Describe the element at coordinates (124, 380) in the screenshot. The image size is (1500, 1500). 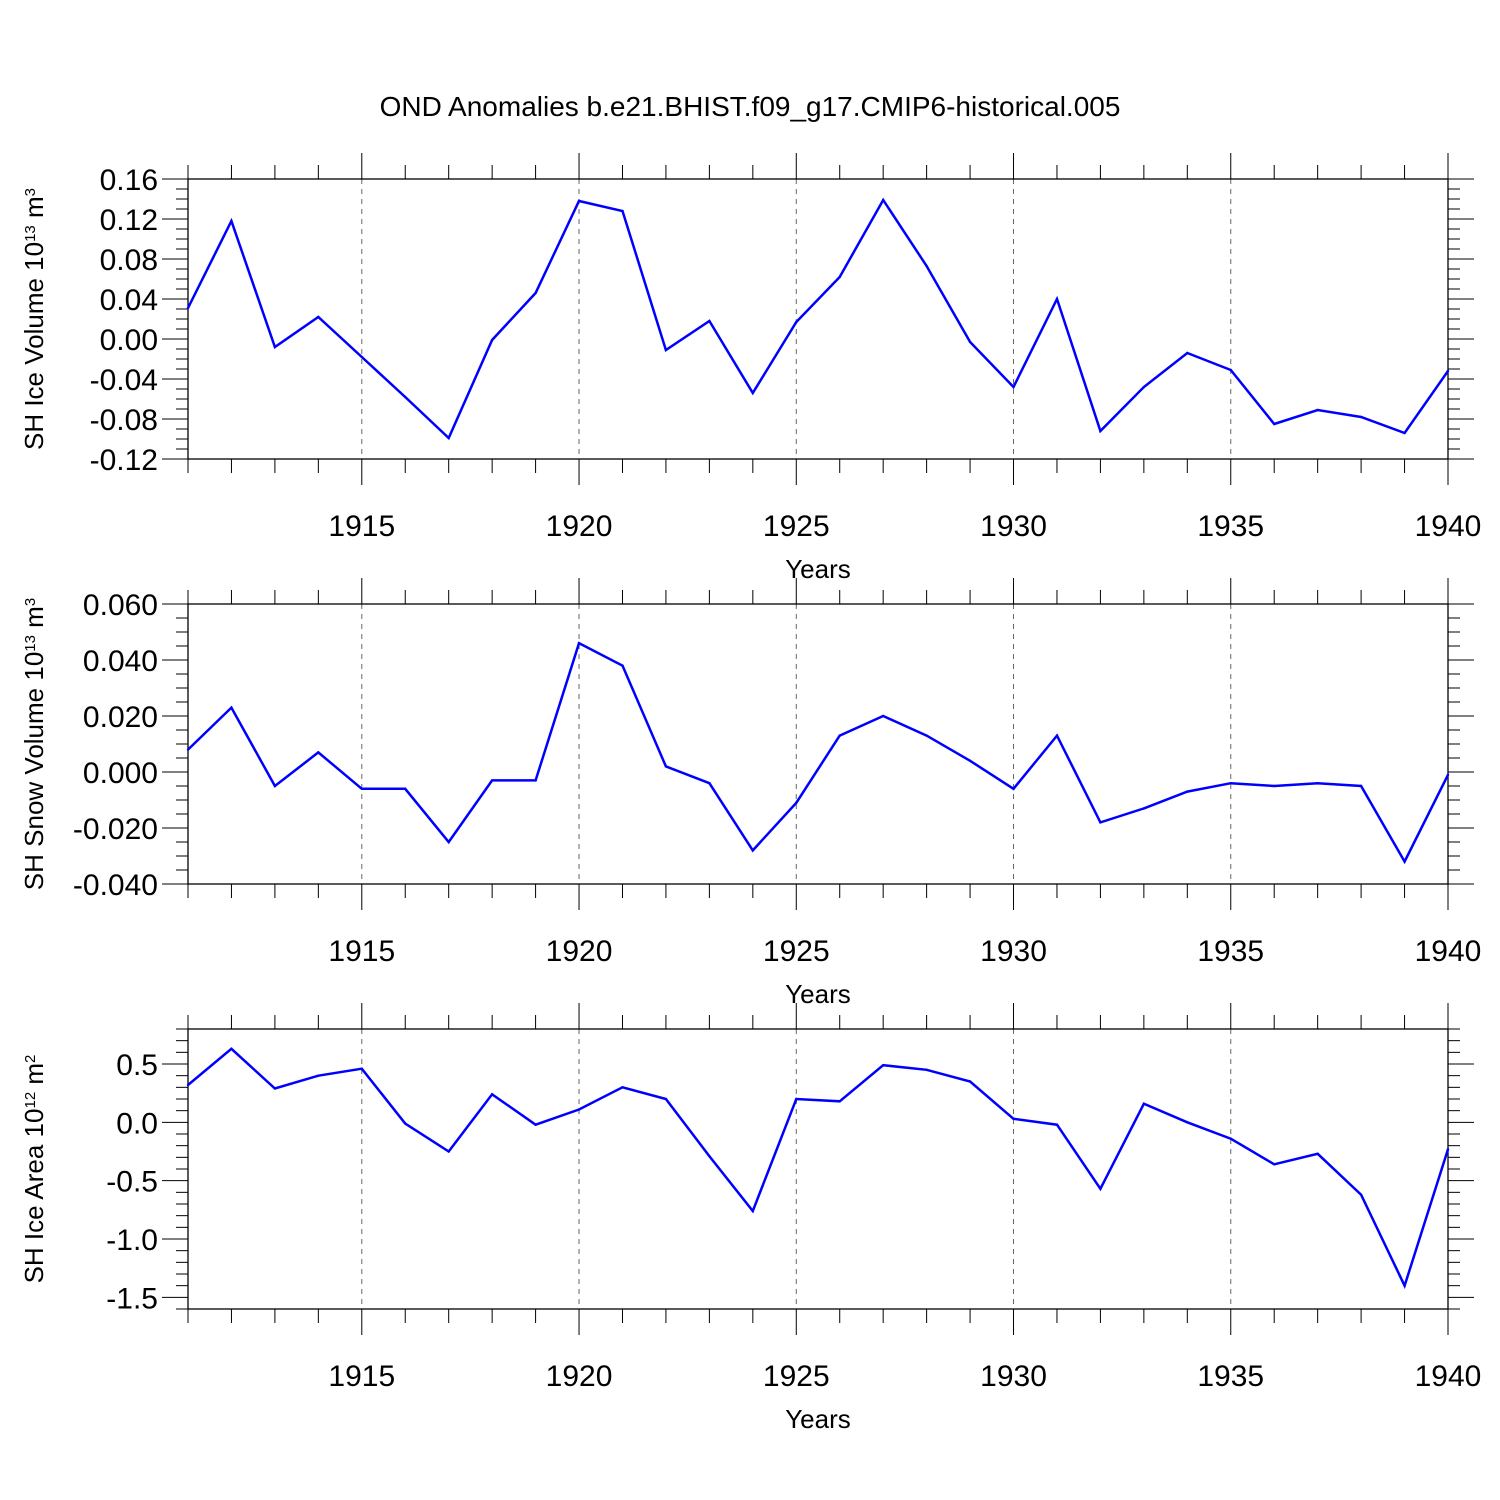
I see `y-tick-label: -0.04` at that location.